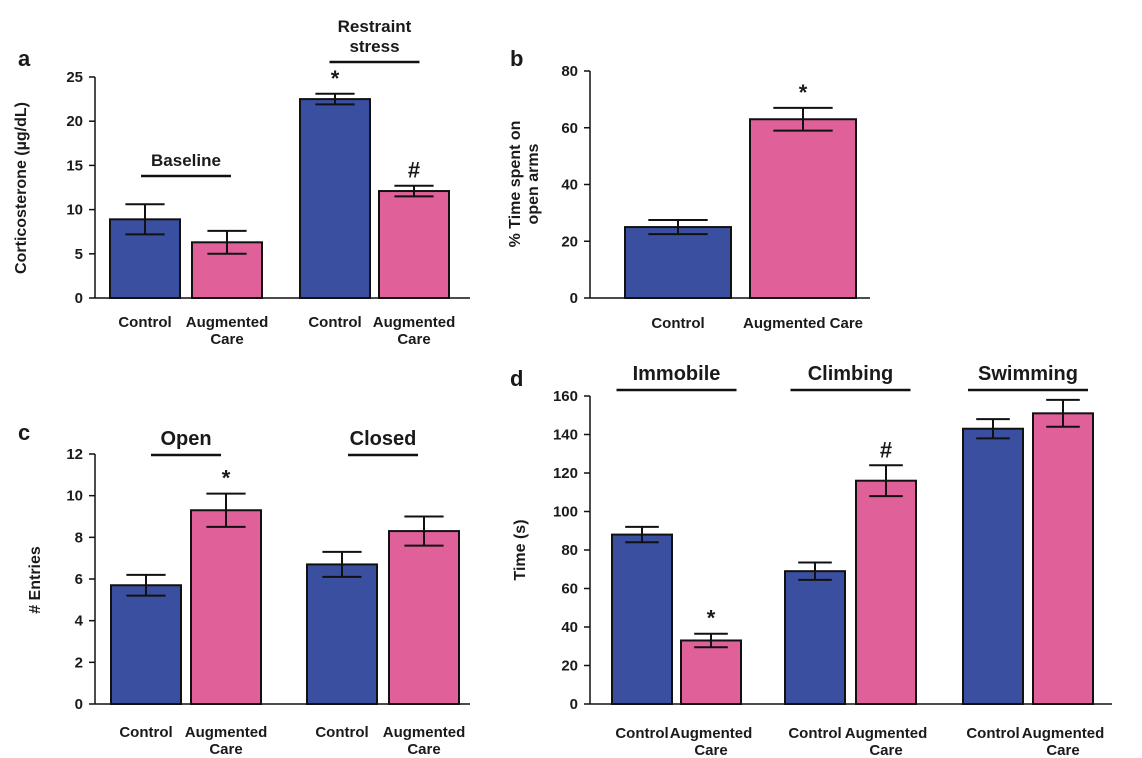 The image size is (1142, 758). I want to click on x-category-label: Augmented Care, so click(803, 323).